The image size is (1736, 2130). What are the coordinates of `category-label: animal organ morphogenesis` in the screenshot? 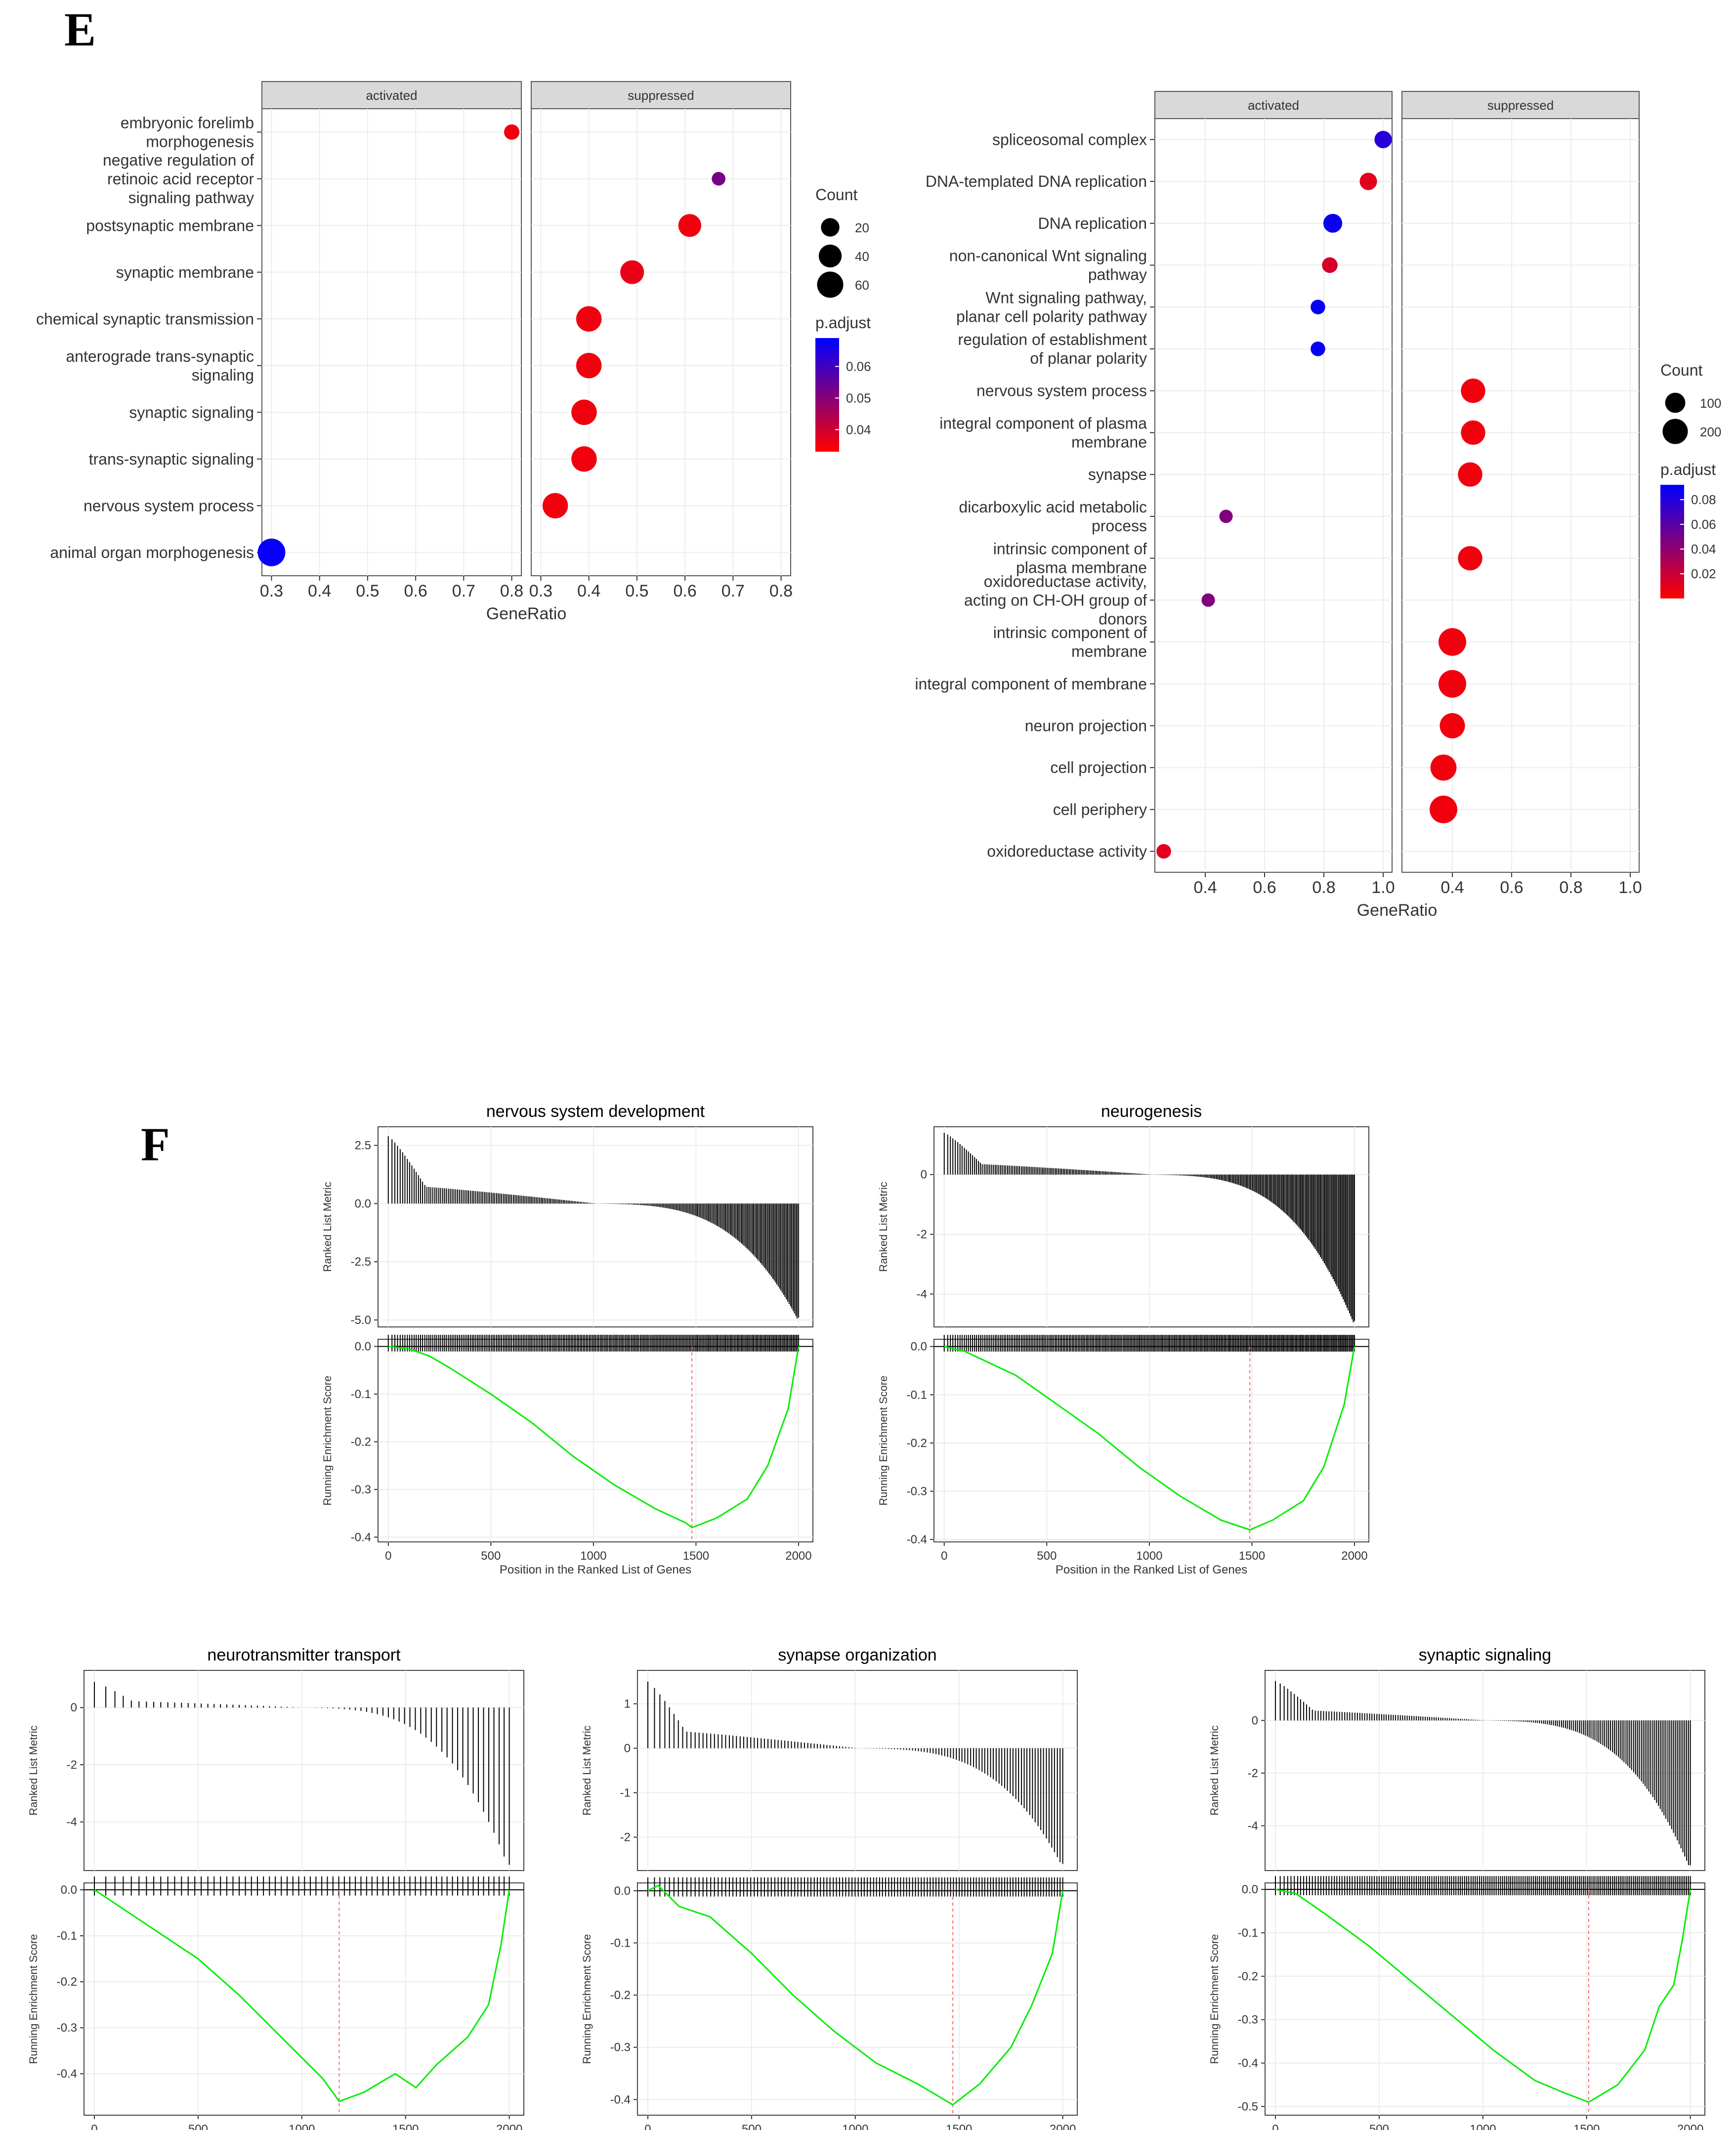 It's located at (152, 553).